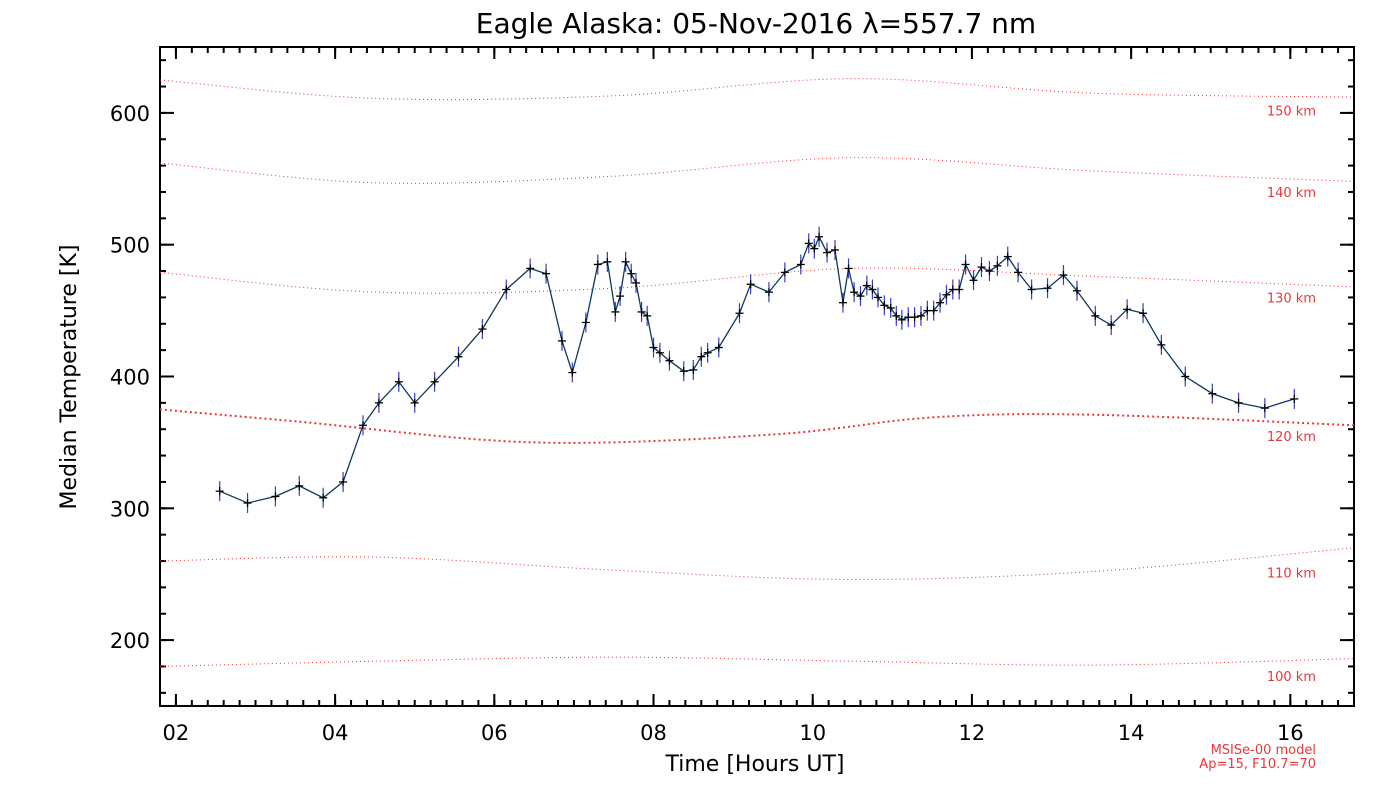 This screenshot has height=800, width=1400. What do you see at coordinates (1257, 764) in the screenshot?
I see `model-note-line-2: Ap=15, F10.7=70` at bounding box center [1257, 764].